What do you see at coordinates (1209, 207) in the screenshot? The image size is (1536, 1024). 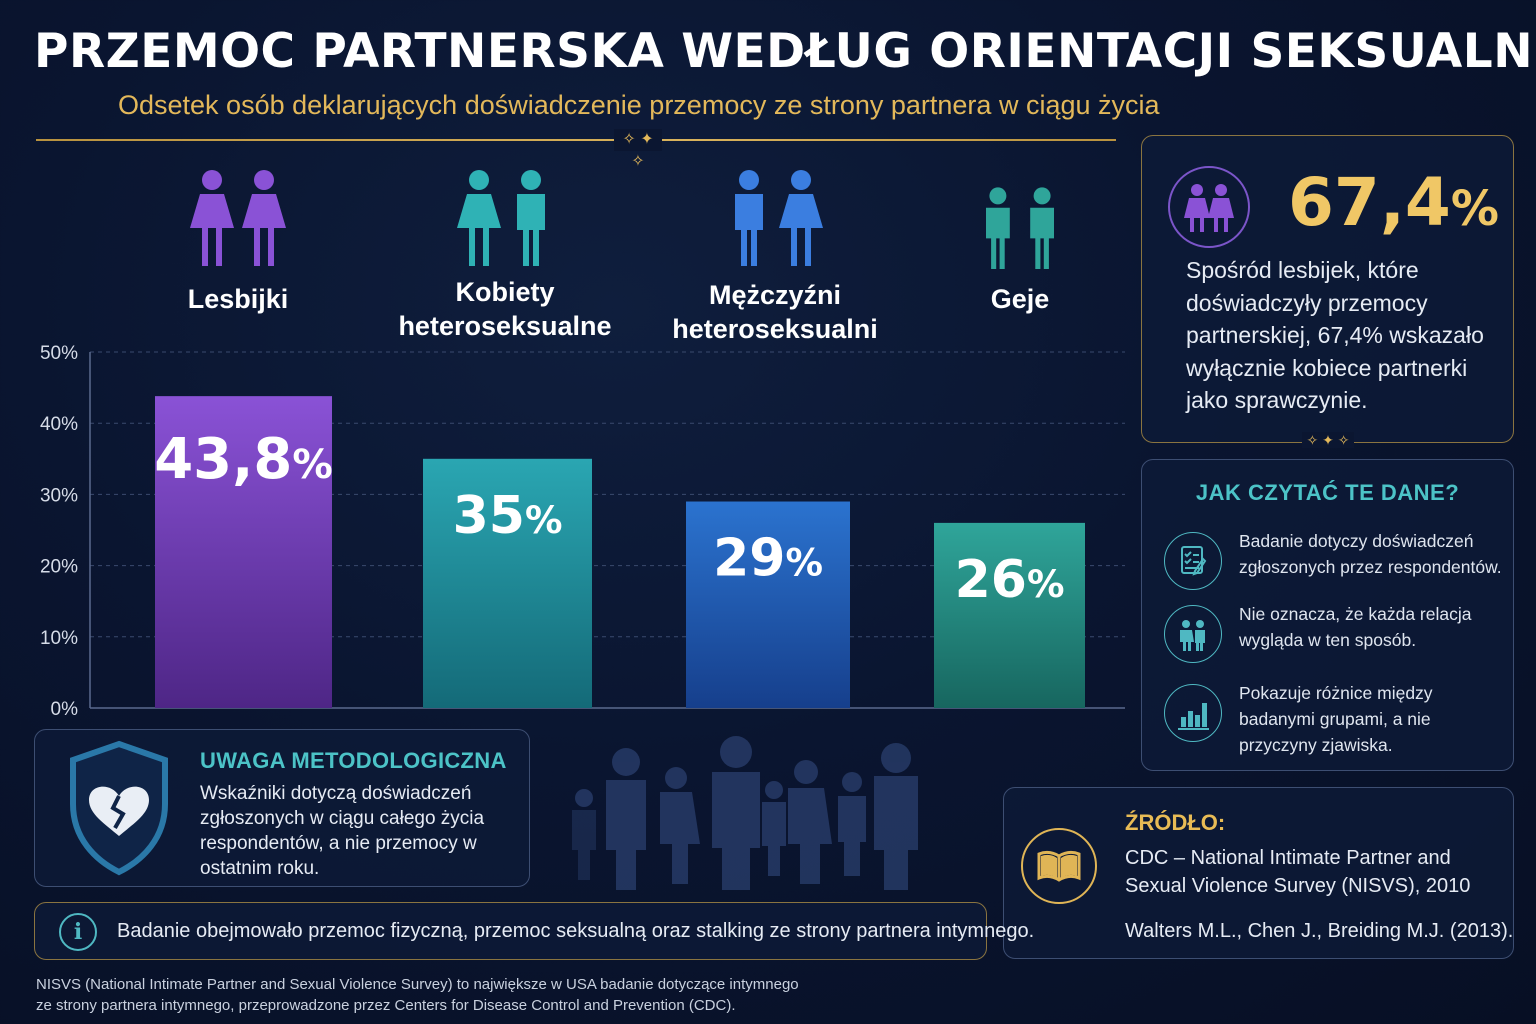 I see `two-women-circle-icon` at bounding box center [1209, 207].